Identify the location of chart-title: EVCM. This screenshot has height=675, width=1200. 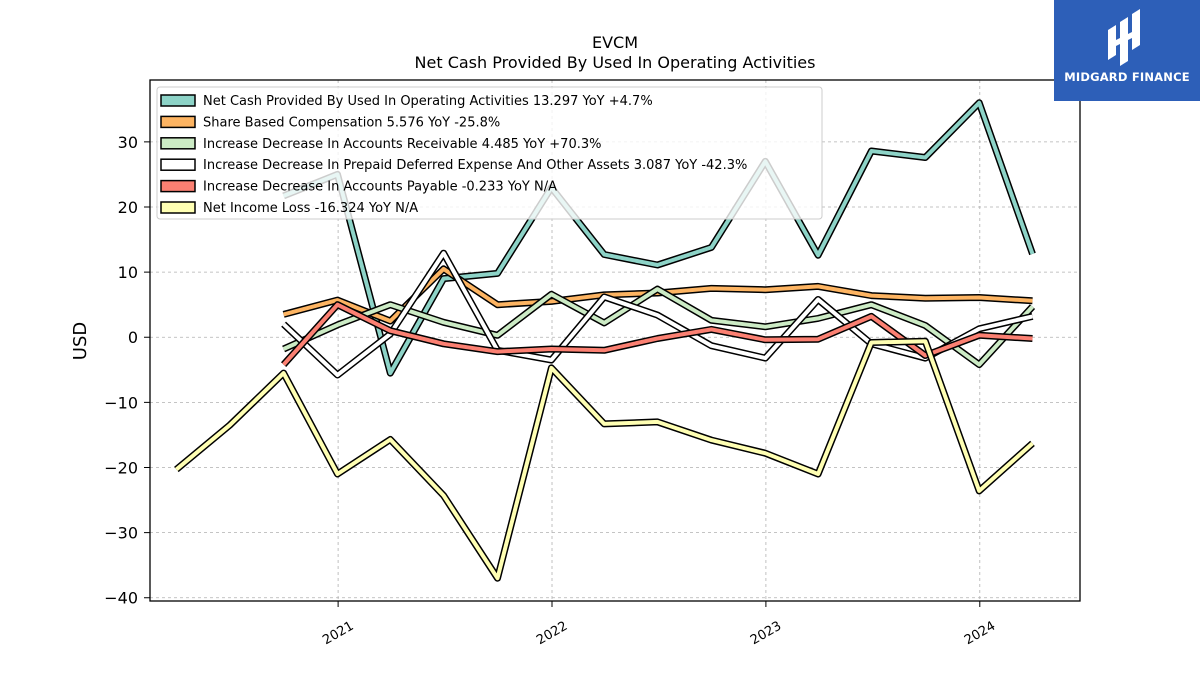
(615, 42).